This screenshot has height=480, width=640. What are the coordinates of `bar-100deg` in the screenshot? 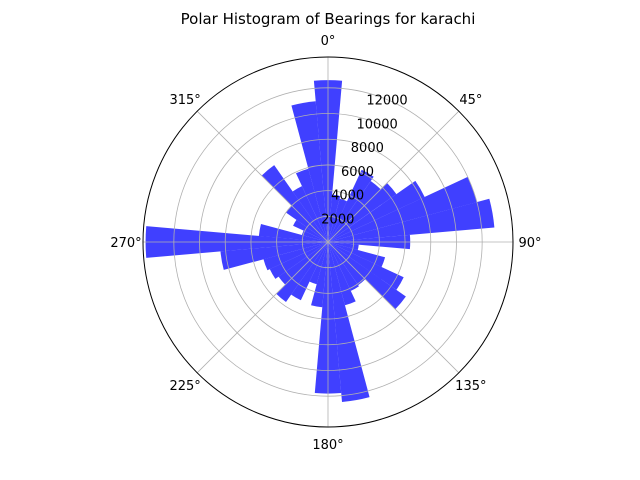 It's located at (343, 246).